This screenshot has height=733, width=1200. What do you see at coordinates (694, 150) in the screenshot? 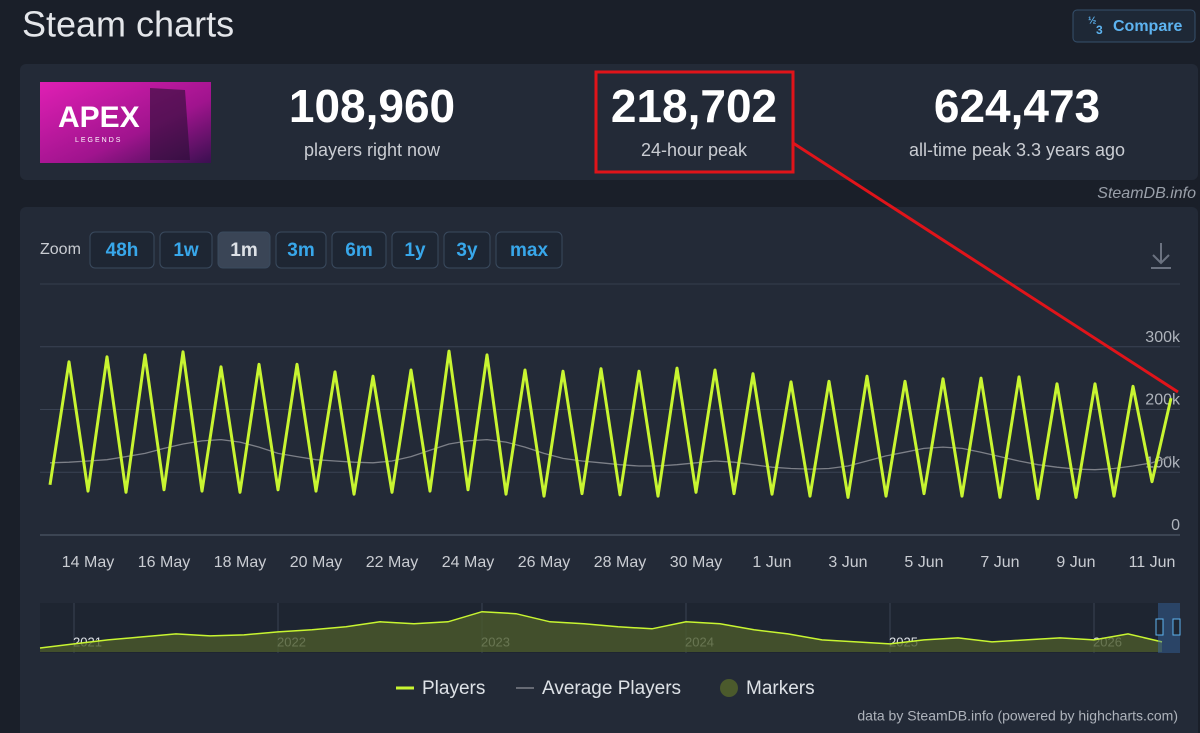
I see `stat-label: 24-hour peak` at bounding box center [694, 150].